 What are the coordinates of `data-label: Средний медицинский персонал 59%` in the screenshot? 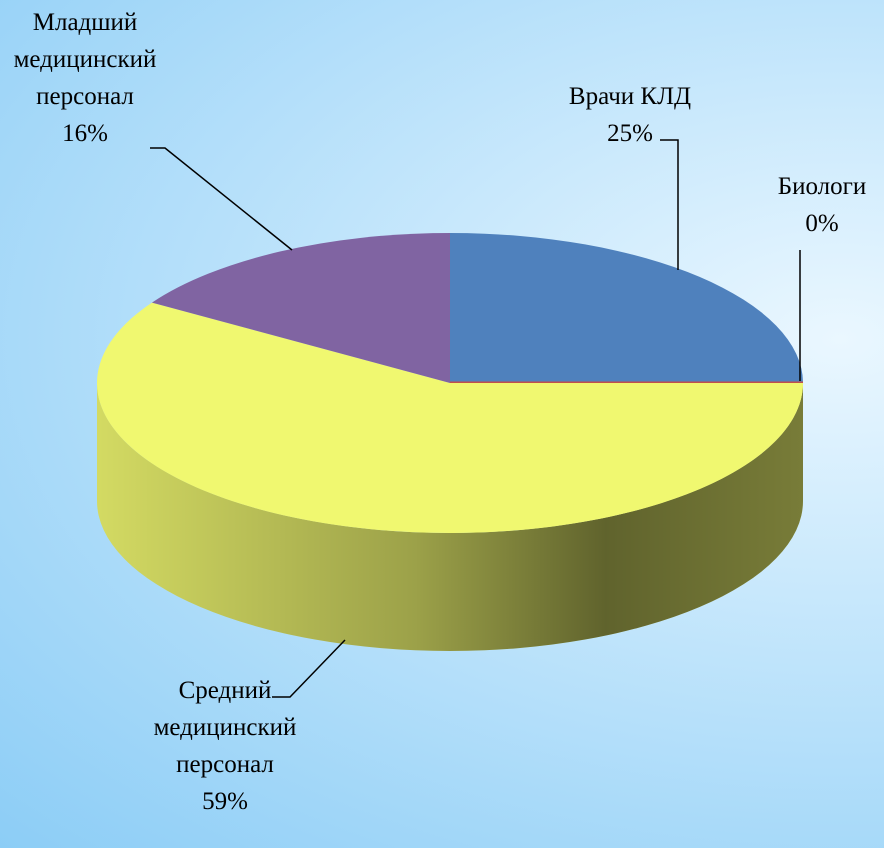 It's located at (225, 746).